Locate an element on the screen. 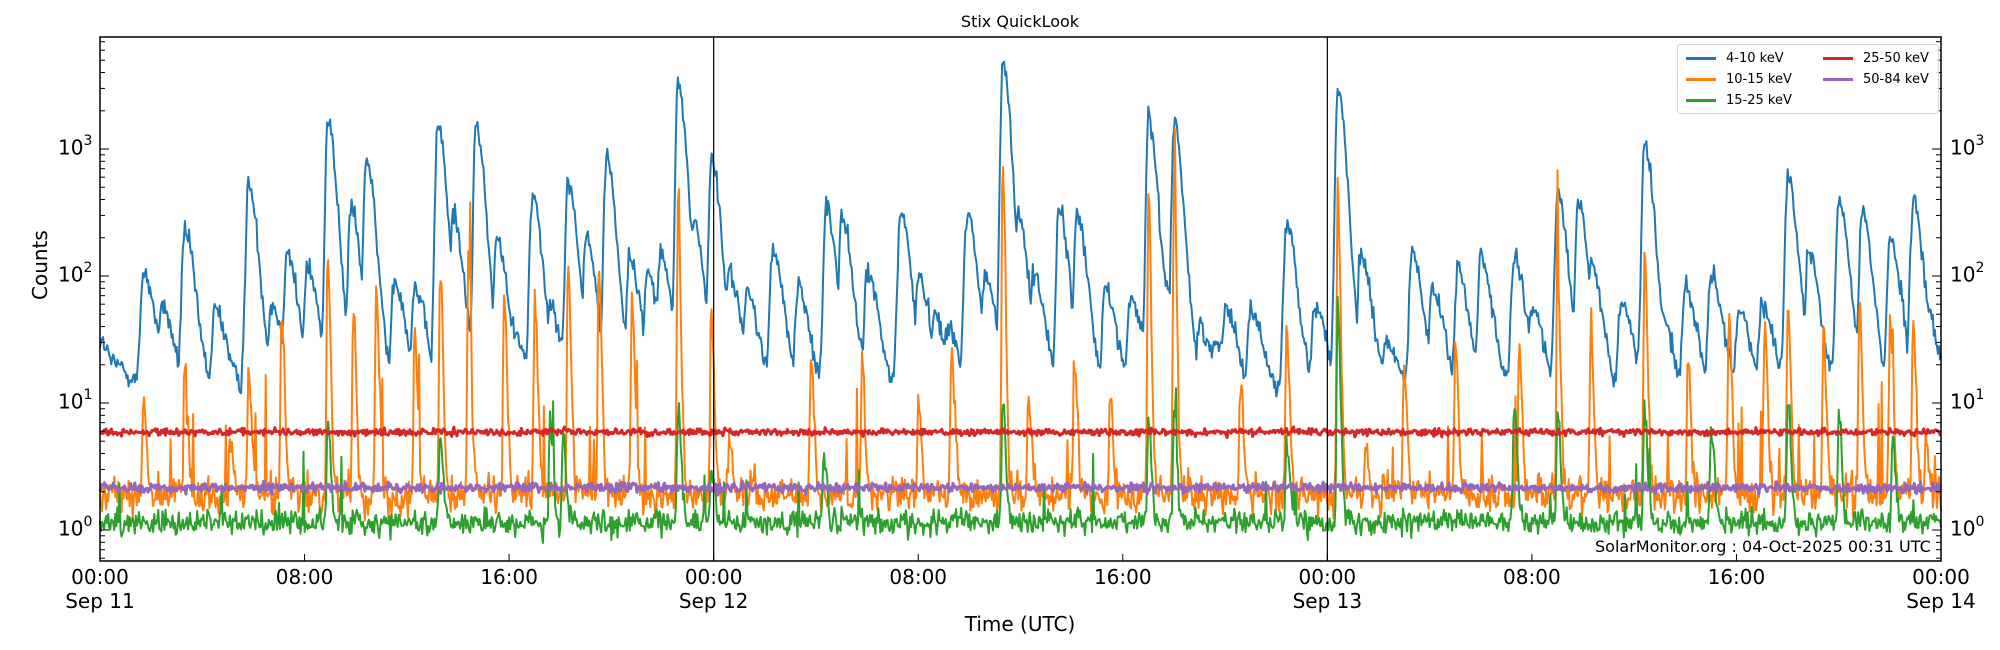  x-tick-label: 00:00 Sep 13 is located at coordinates (1327, 589).